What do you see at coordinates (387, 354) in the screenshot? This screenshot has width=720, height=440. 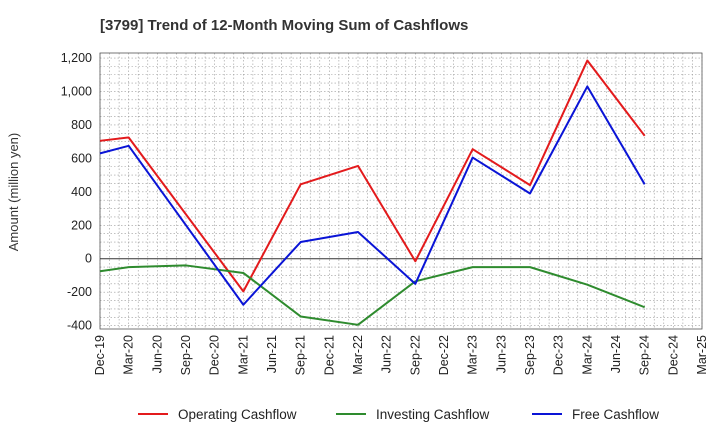 I see `x-tick-label: Jun-22` at bounding box center [387, 354].